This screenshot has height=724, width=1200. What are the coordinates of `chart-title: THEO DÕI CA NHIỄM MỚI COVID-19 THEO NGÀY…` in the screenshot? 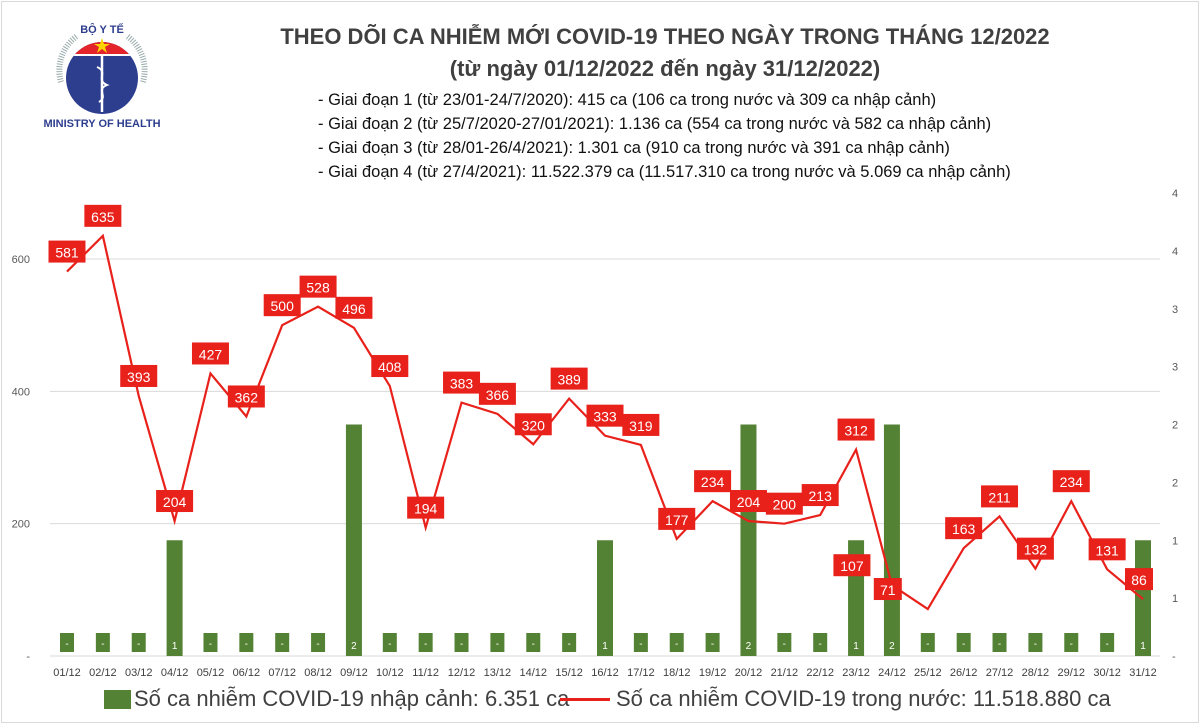 It's located at (665, 36).